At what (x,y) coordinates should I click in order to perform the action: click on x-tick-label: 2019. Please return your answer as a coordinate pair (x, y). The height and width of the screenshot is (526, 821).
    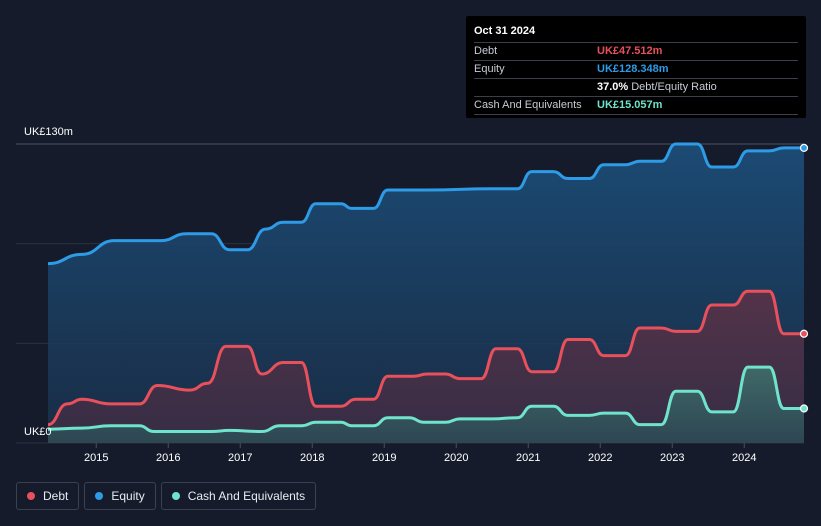
    Looking at the image, I should click on (384, 458).